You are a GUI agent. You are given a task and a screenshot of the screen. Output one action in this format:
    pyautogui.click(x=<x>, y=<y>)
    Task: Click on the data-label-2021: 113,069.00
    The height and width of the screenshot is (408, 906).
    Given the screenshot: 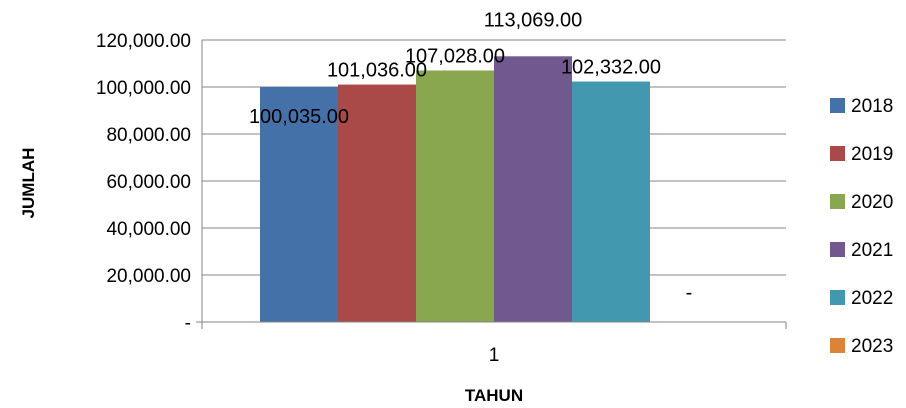 What is the action you would take?
    pyautogui.click(x=533, y=20)
    